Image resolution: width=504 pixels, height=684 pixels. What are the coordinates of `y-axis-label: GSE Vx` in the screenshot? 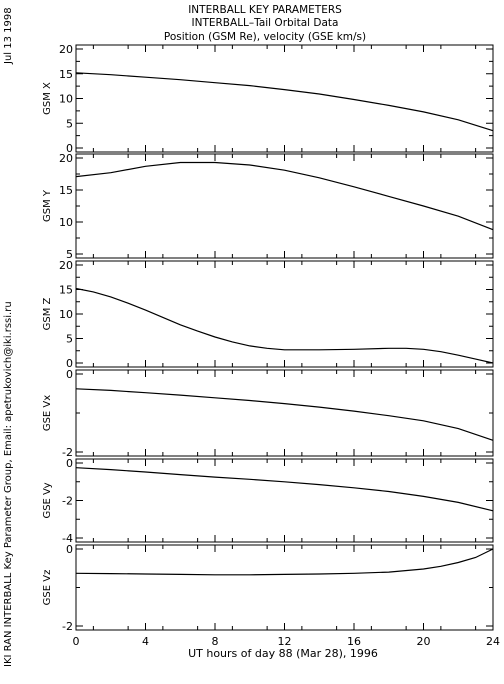 It's located at (47, 413).